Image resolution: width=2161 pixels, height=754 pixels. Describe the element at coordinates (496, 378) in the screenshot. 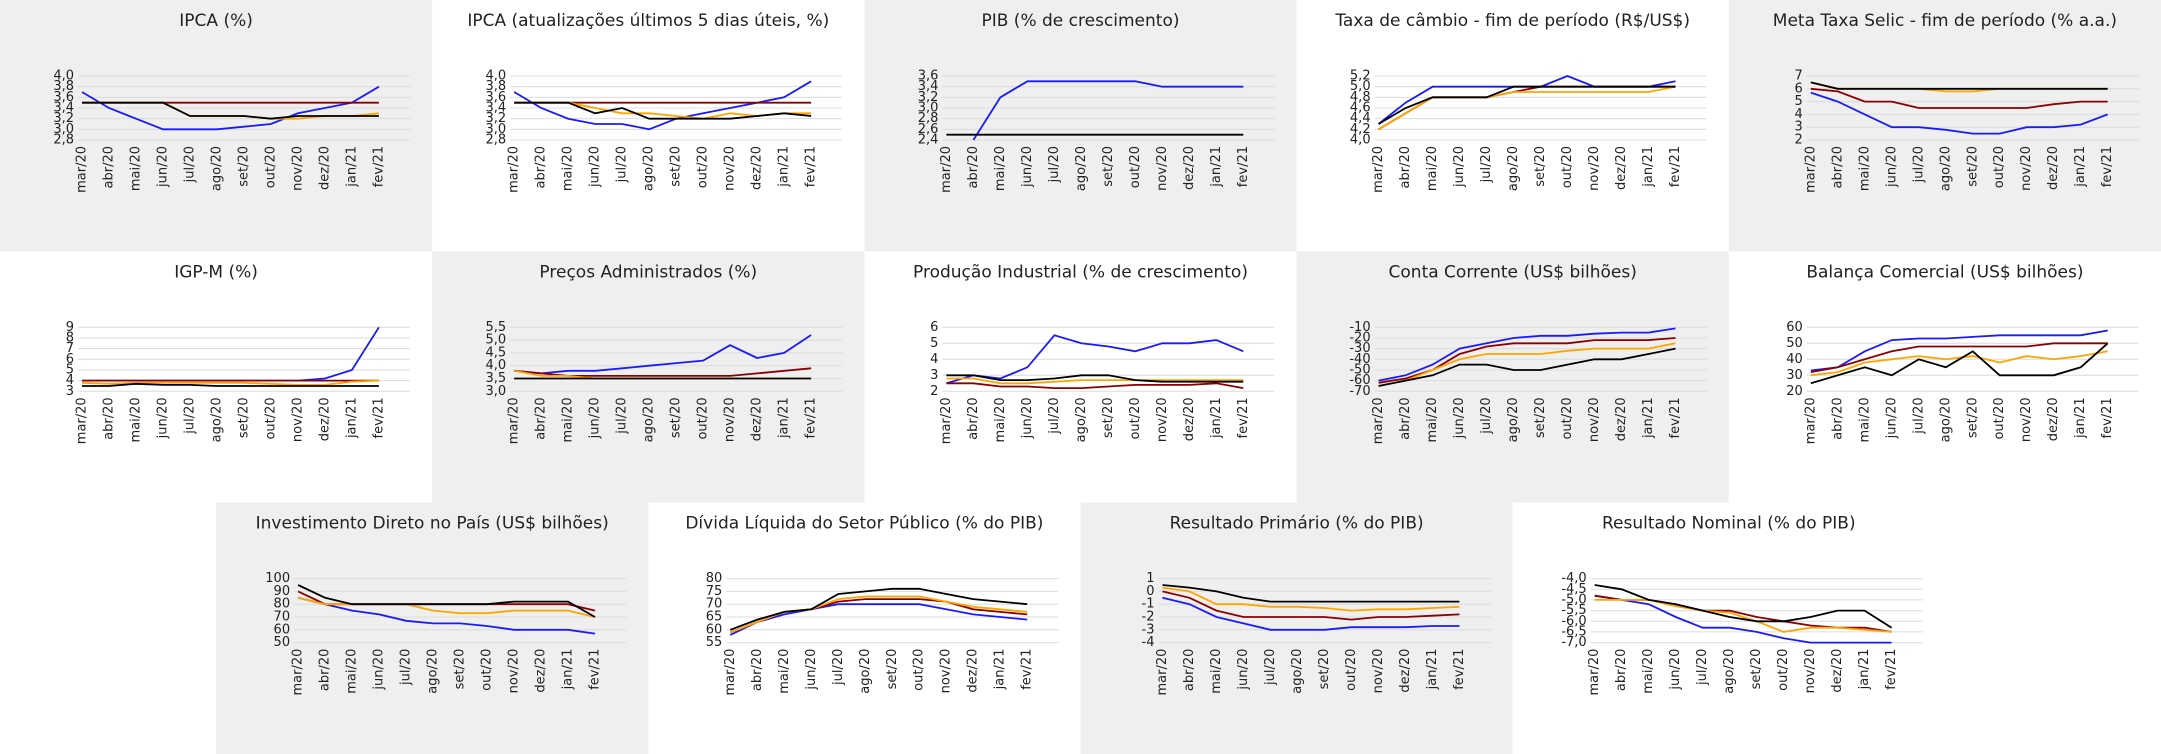

I see `y-tick-label: 3,5` at that location.